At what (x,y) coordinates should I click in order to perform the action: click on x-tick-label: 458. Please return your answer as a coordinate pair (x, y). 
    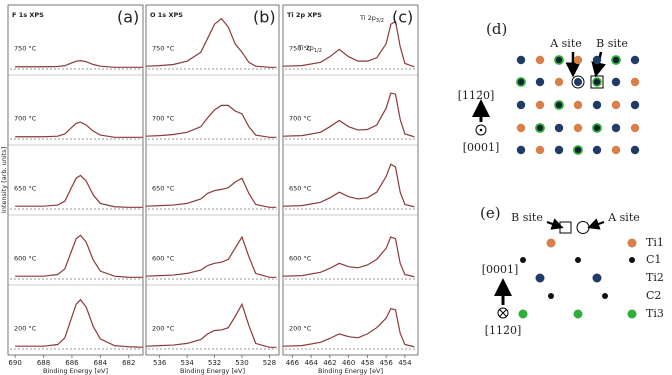
    Looking at the image, I should click on (367, 363).